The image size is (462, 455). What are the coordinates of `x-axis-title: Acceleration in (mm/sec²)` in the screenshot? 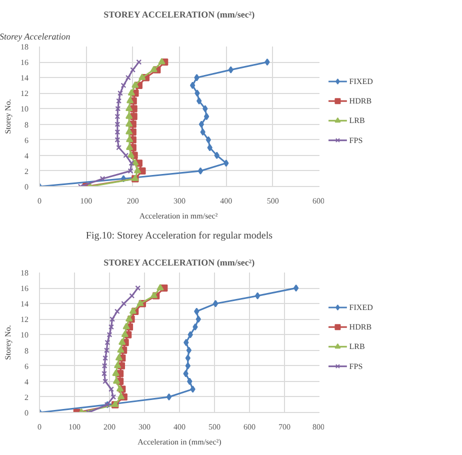 It's located at (180, 442).